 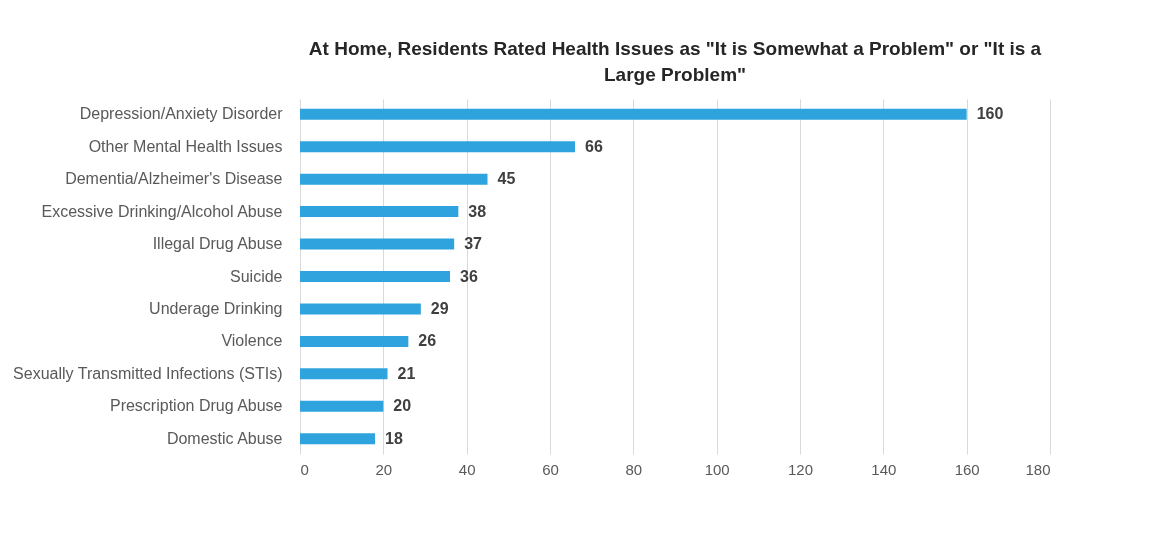 What do you see at coordinates (550, 469) in the screenshot?
I see `x-tick-label: 60` at bounding box center [550, 469].